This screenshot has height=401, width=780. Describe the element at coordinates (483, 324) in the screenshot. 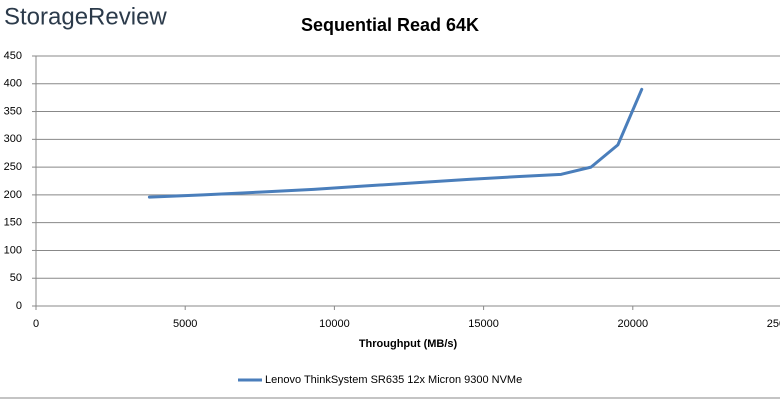

I see `x-tick-label: 15000` at that location.